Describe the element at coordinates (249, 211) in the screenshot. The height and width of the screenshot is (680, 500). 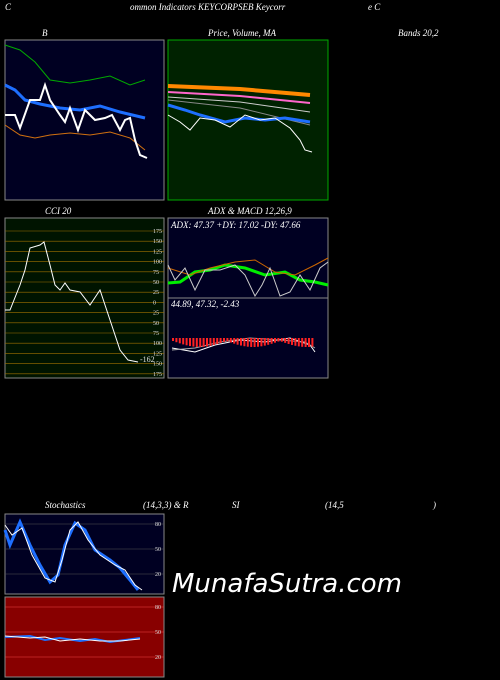
I see `panel-title: ADX & MACD 12,26,9` at that location.